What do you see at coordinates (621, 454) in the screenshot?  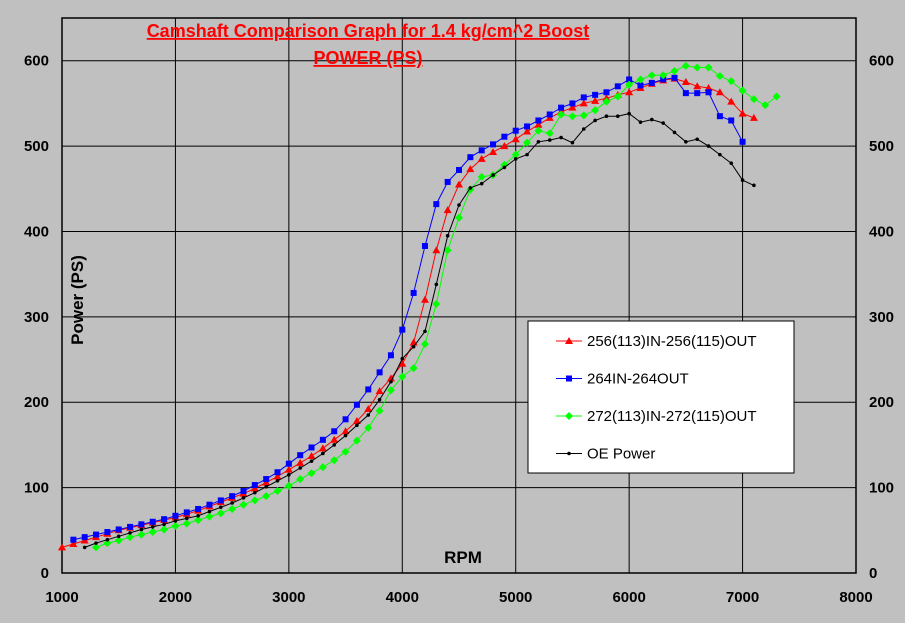 I see `legend-label: OE Power` at bounding box center [621, 454].